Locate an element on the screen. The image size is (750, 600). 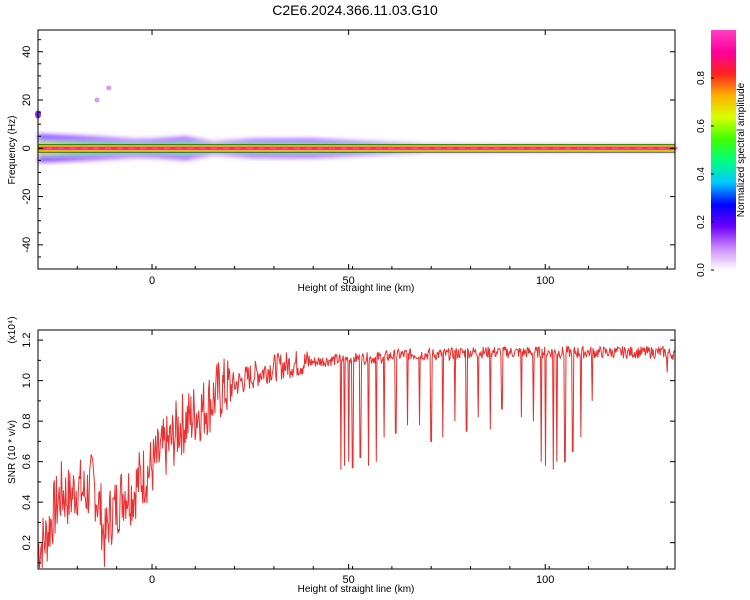
y-tick-label: 0.8 is located at coordinates (27, 420).